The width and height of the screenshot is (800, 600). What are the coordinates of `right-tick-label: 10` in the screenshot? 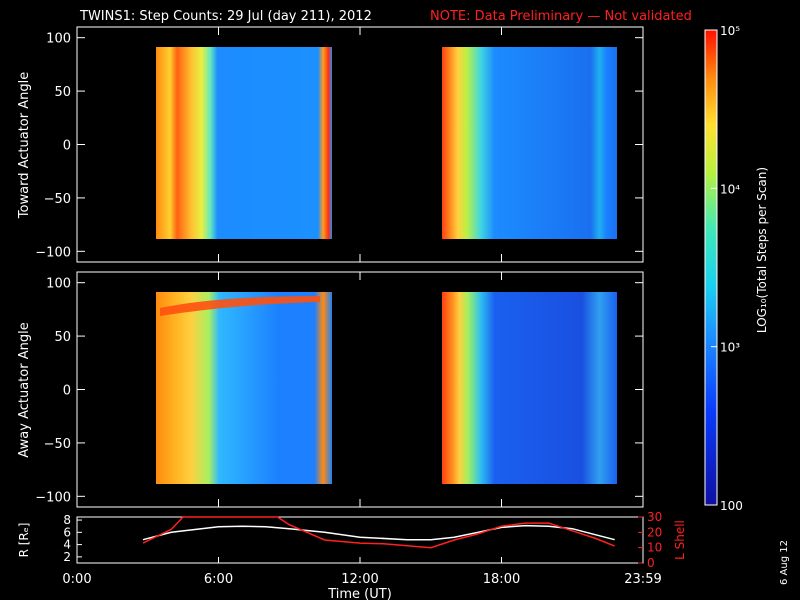 It's located at (654, 548).